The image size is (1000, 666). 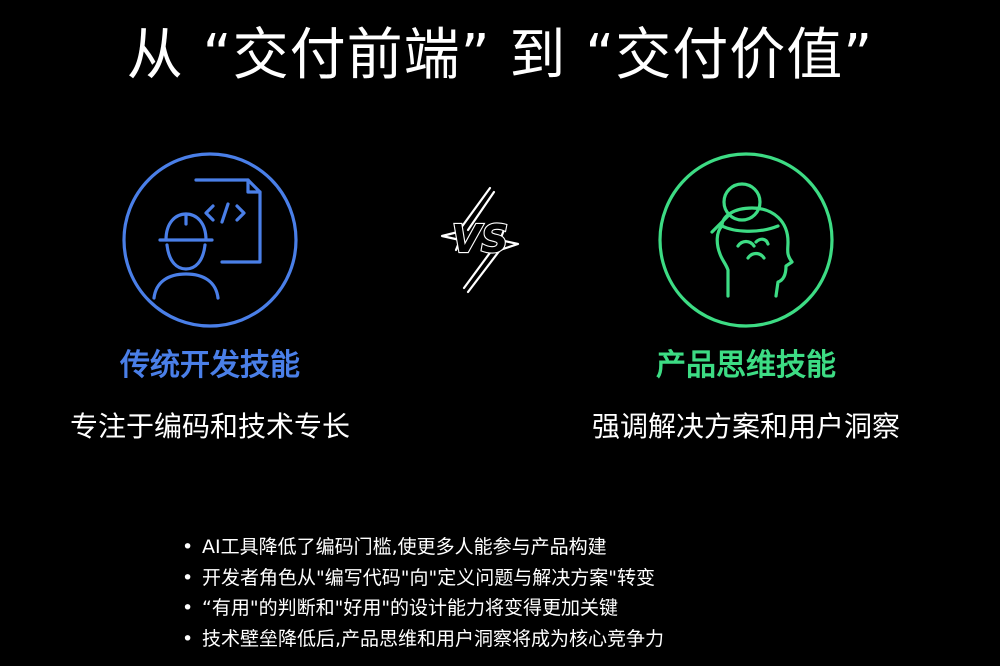 I want to click on vs-icon: VS, so click(x=480, y=240).